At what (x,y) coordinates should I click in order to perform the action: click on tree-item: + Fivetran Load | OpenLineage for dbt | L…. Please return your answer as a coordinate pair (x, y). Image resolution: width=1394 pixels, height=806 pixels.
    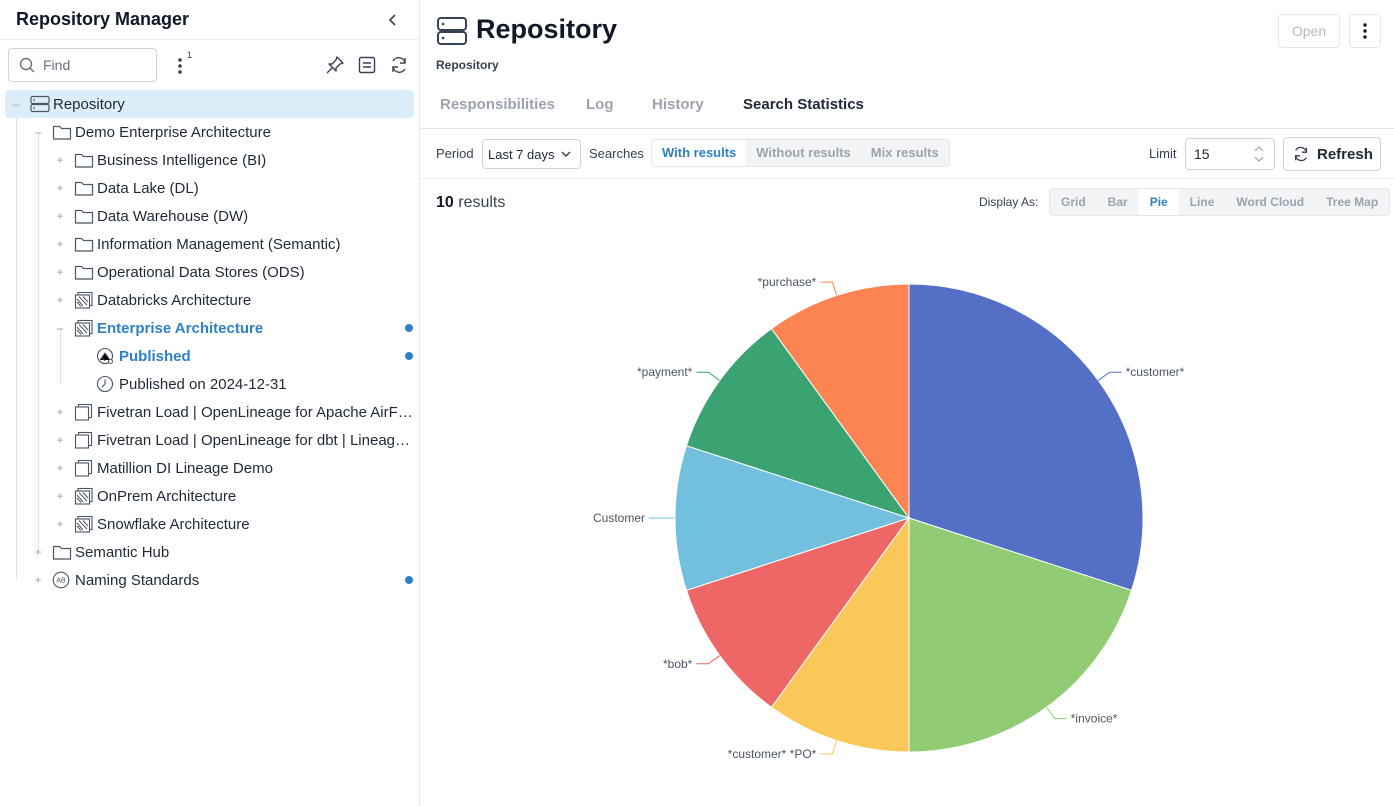
    Looking at the image, I should click on (209, 440).